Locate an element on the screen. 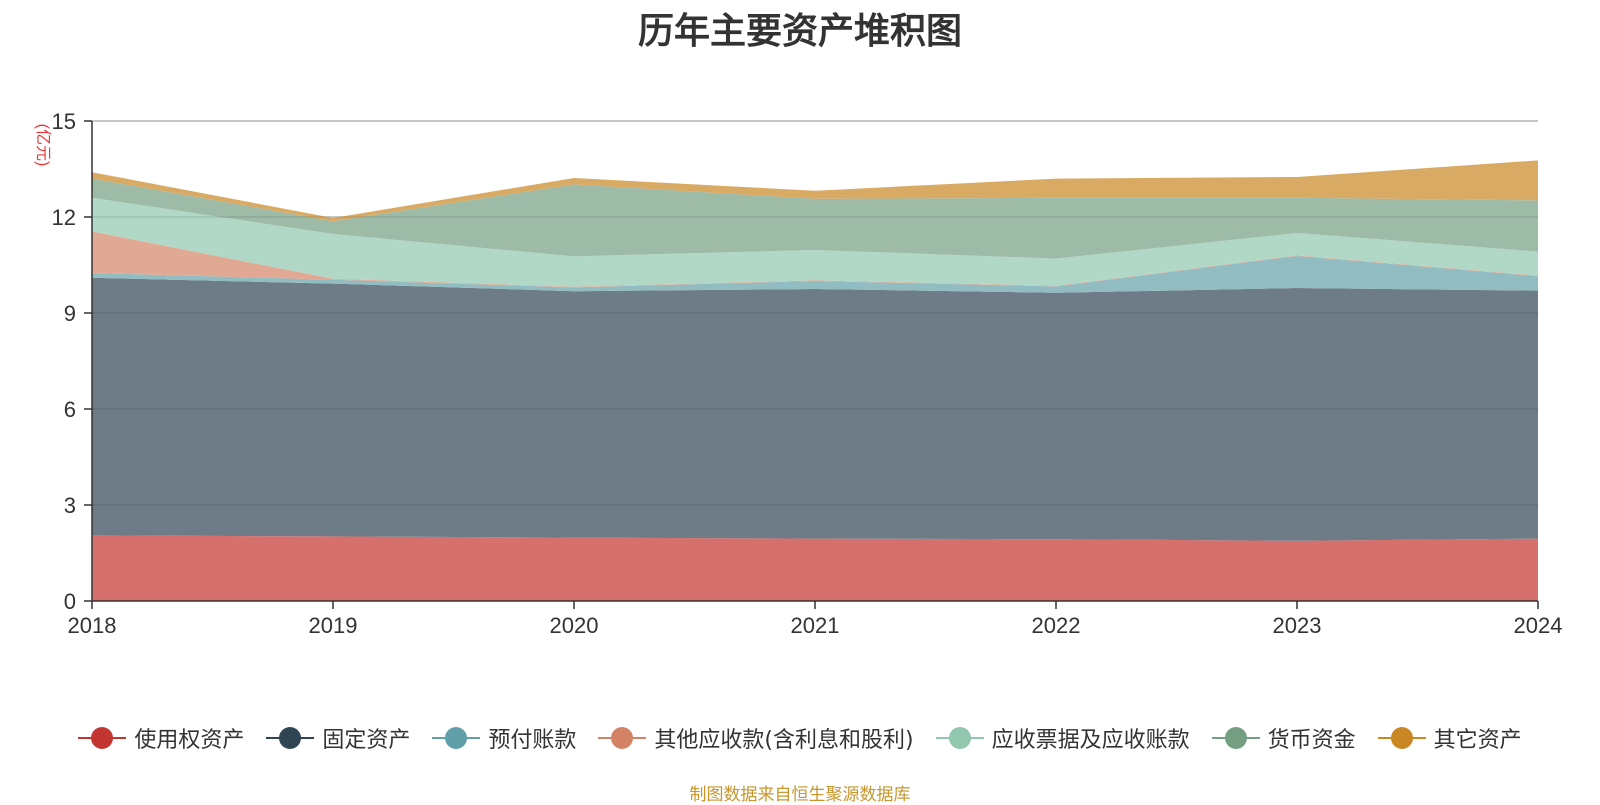 This screenshot has width=1600, height=805. legend-item: 应收票据及应收账款 is located at coordinates (1062, 738).